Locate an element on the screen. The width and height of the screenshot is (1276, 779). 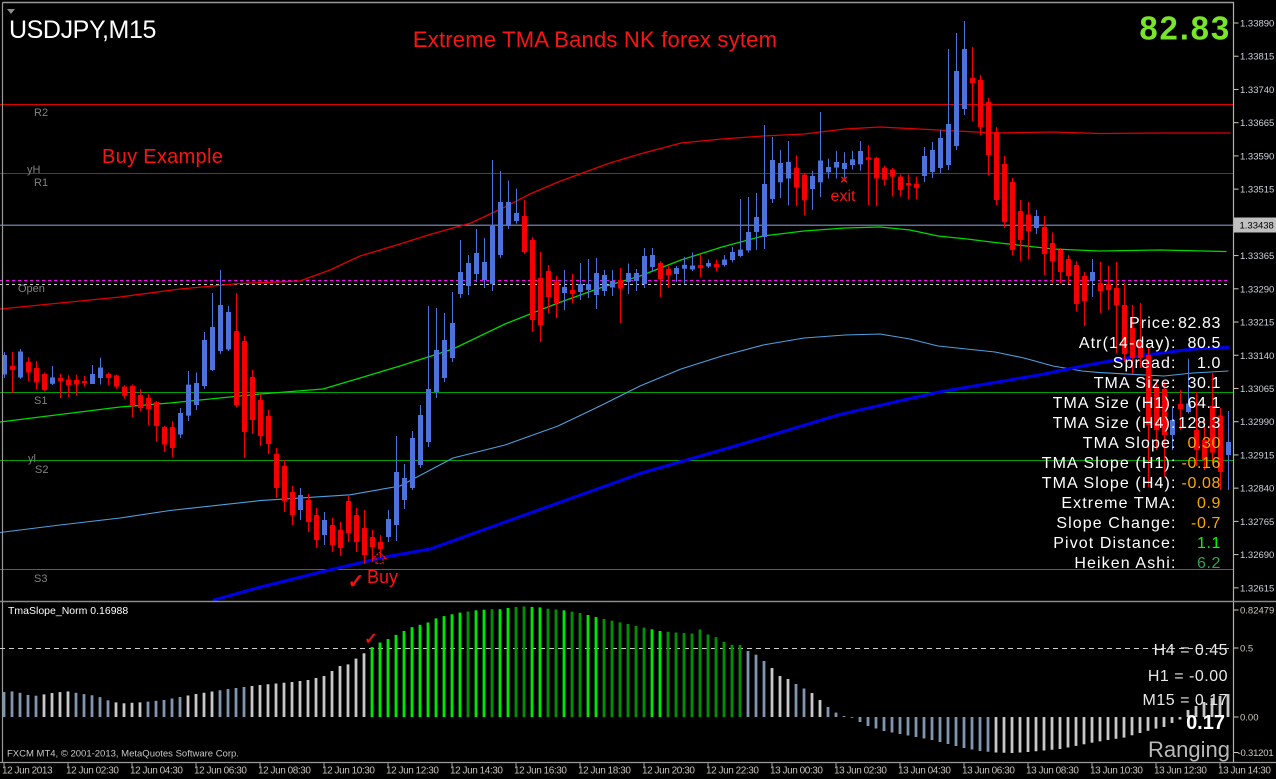
svg-text: 64.1 is located at coordinates (1204, 403).